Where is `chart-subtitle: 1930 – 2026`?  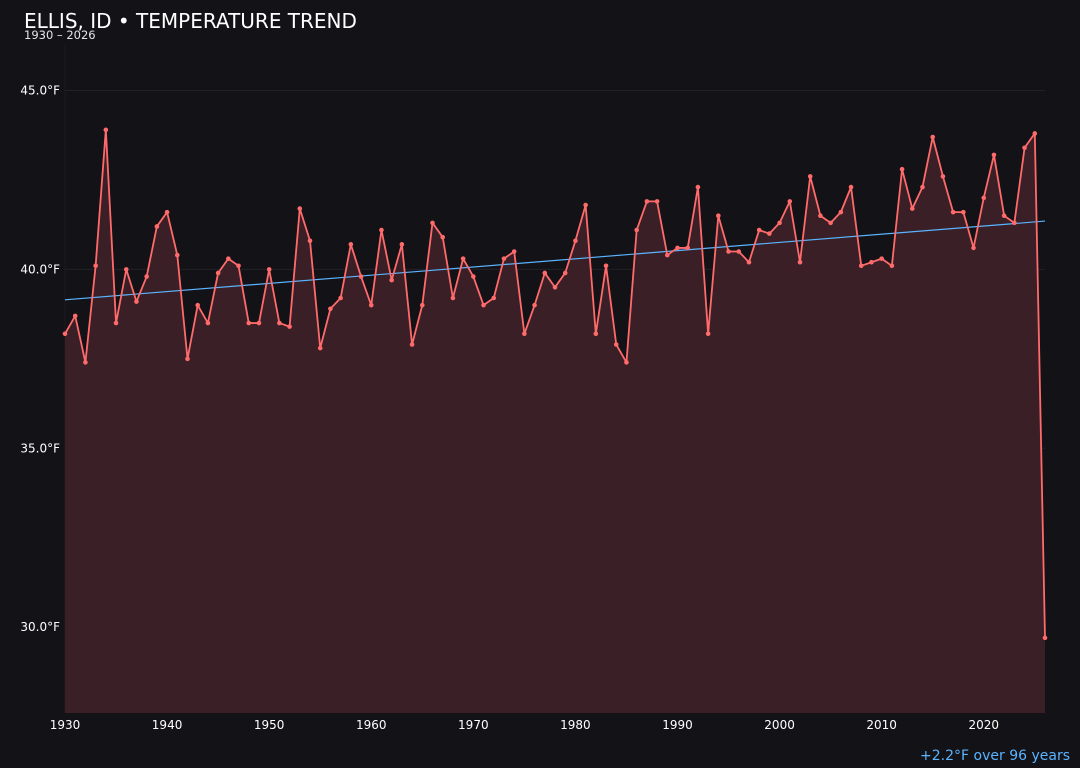 chart-subtitle: 1930 – 2026 is located at coordinates (60, 35).